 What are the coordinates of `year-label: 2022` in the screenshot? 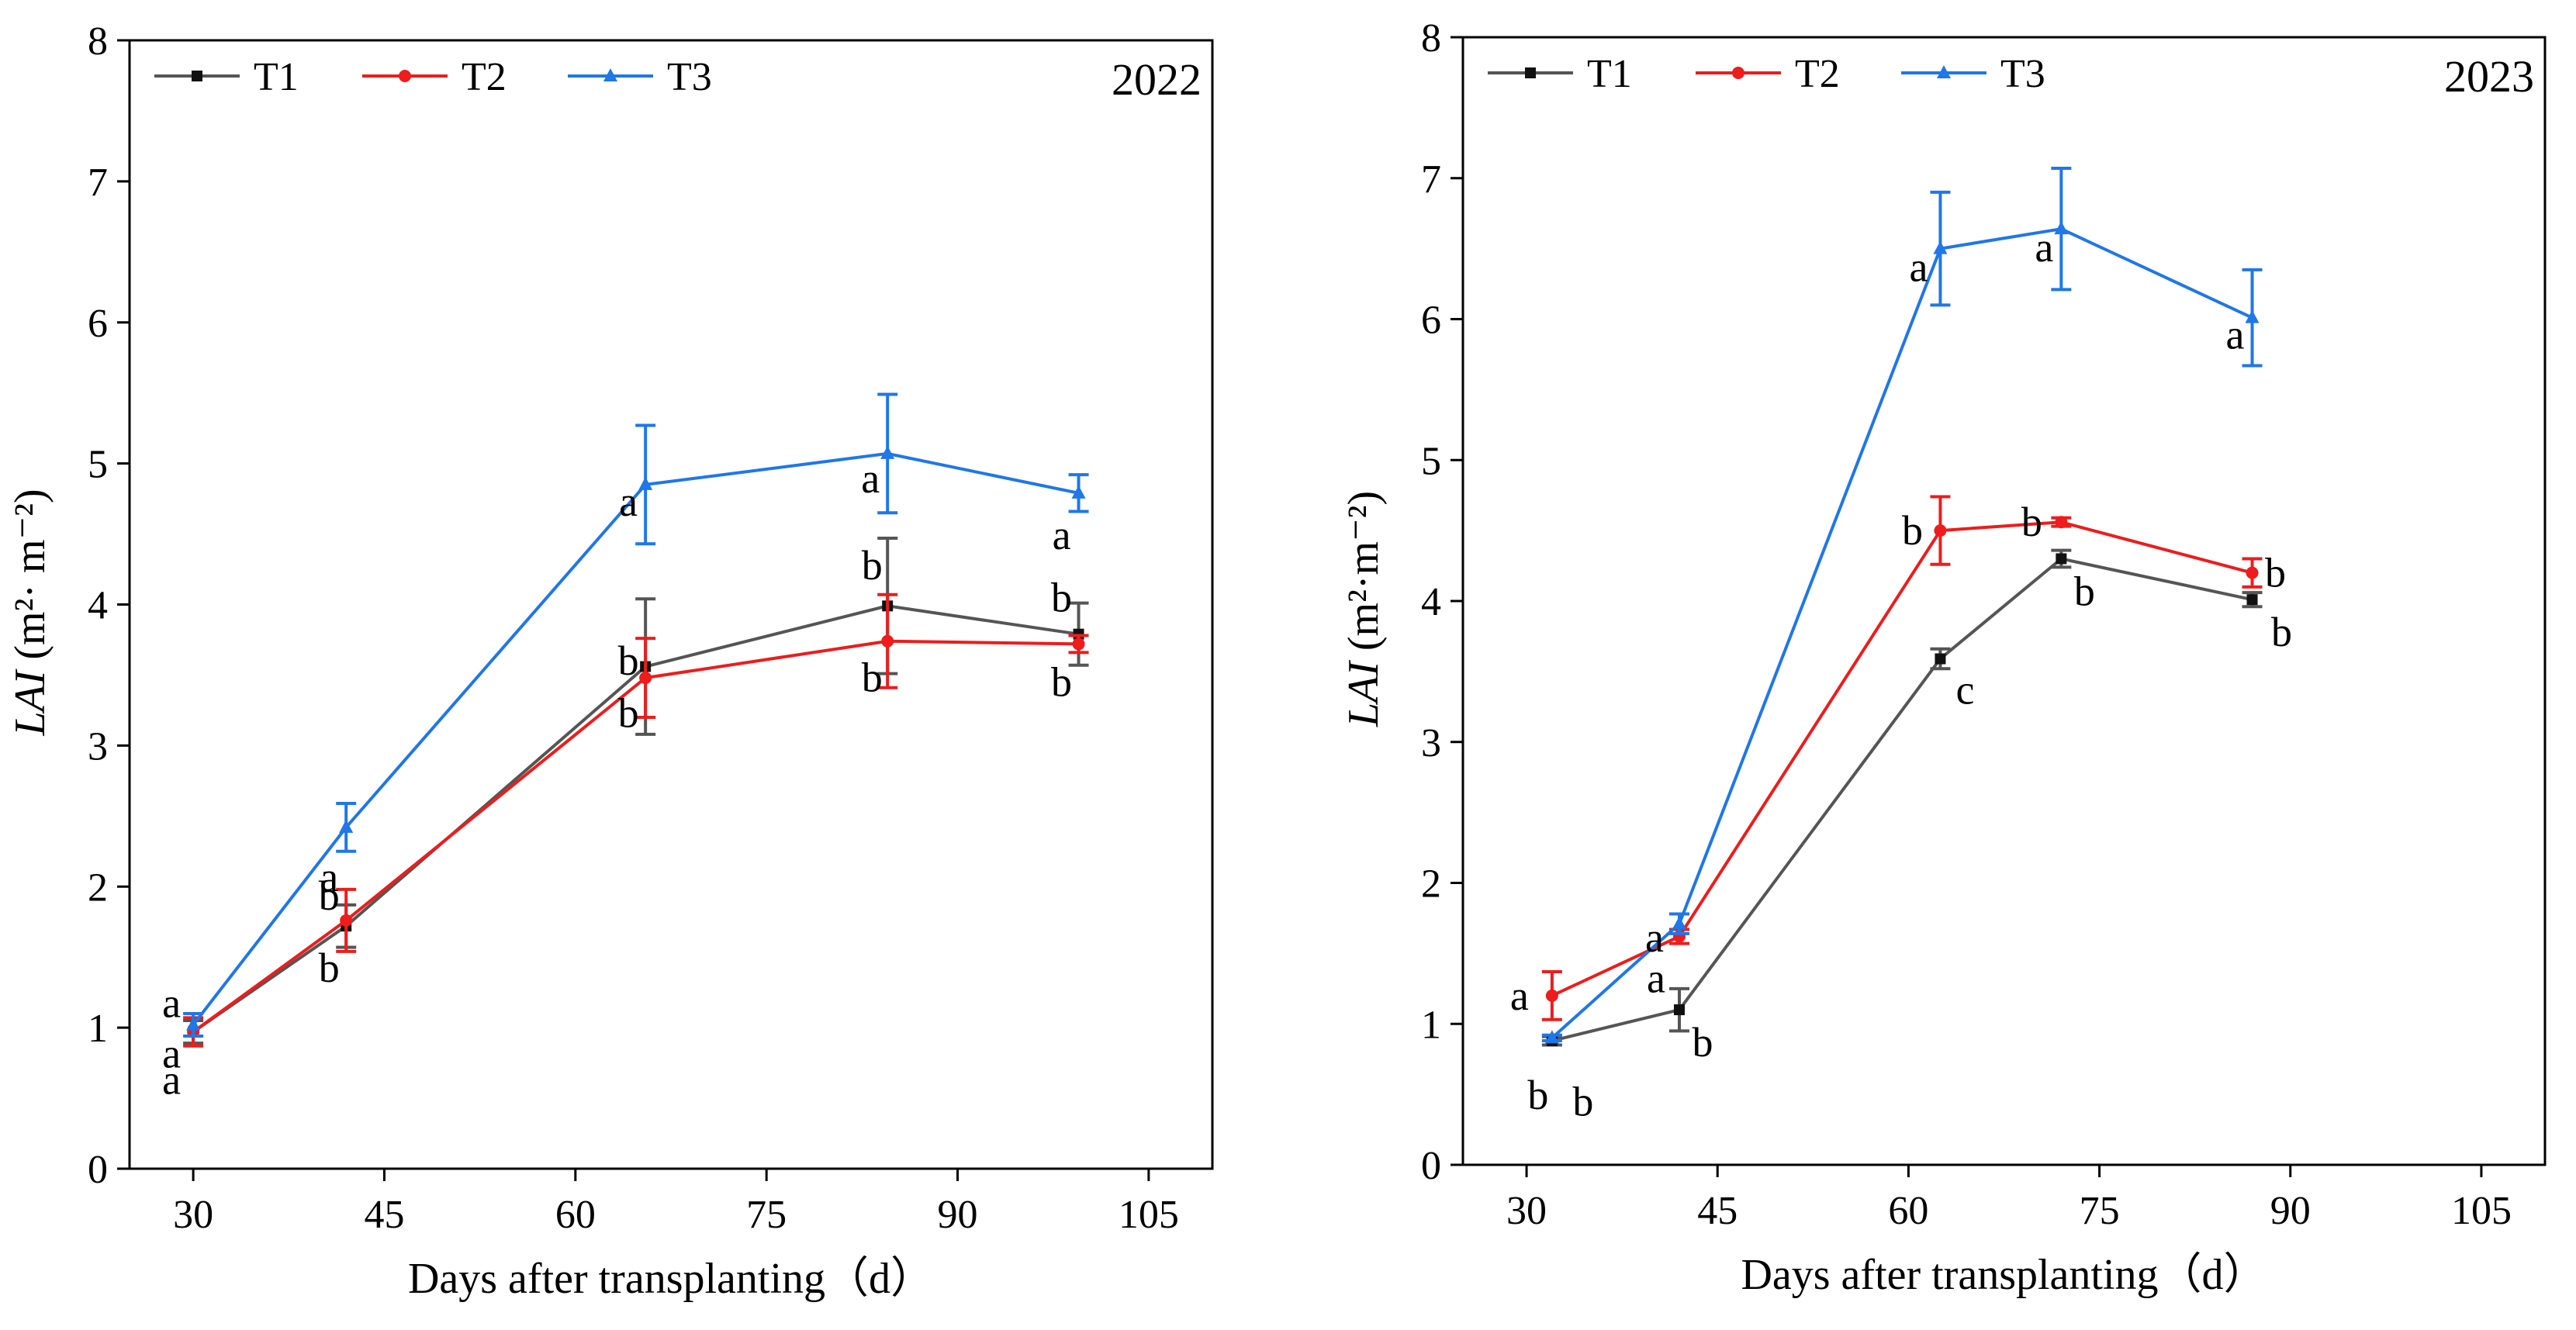 It's located at (1157, 79).